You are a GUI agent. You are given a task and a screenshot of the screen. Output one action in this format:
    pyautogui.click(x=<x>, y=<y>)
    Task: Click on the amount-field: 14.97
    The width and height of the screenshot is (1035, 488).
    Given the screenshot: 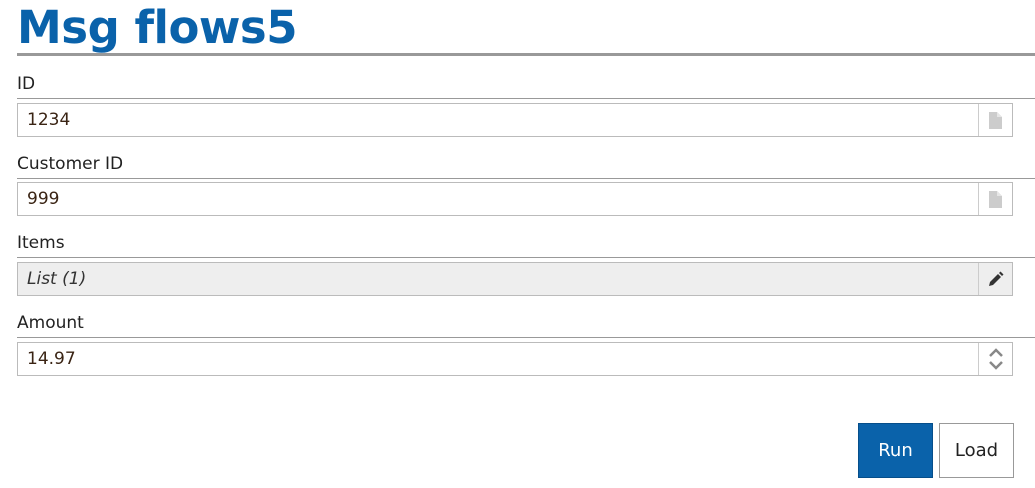 What is the action you would take?
    pyautogui.click(x=515, y=359)
    